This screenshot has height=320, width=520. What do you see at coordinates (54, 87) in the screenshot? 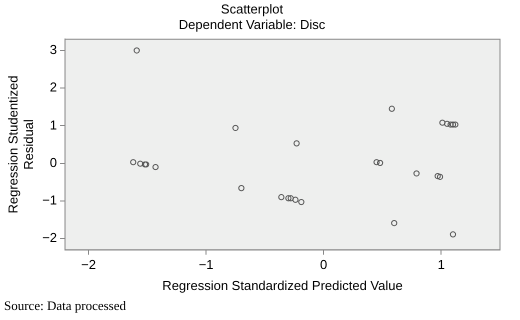
I see `y-tick-label: 2` at bounding box center [54, 87].